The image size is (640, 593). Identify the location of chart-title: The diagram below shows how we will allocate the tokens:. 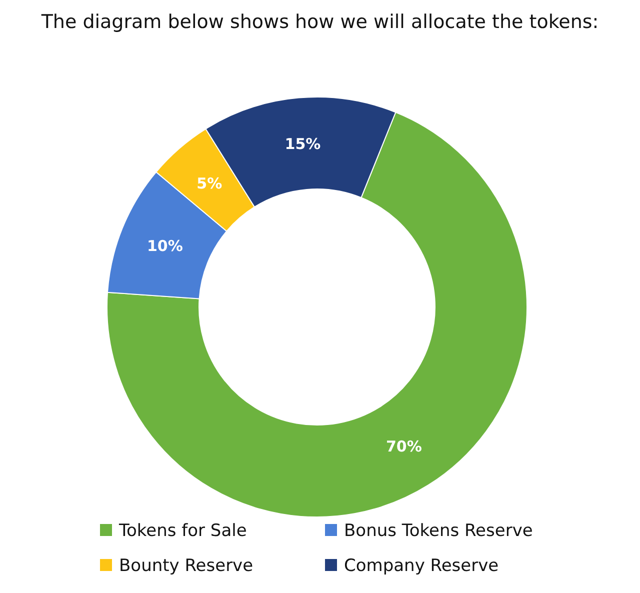
(319, 22).